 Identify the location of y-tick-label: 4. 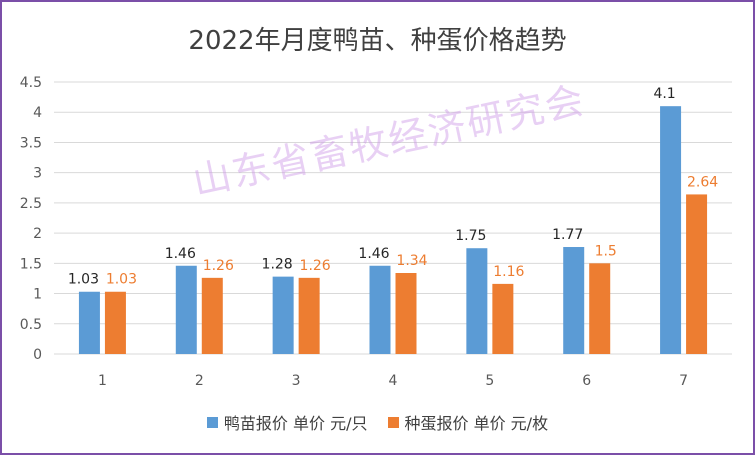
(37, 113).